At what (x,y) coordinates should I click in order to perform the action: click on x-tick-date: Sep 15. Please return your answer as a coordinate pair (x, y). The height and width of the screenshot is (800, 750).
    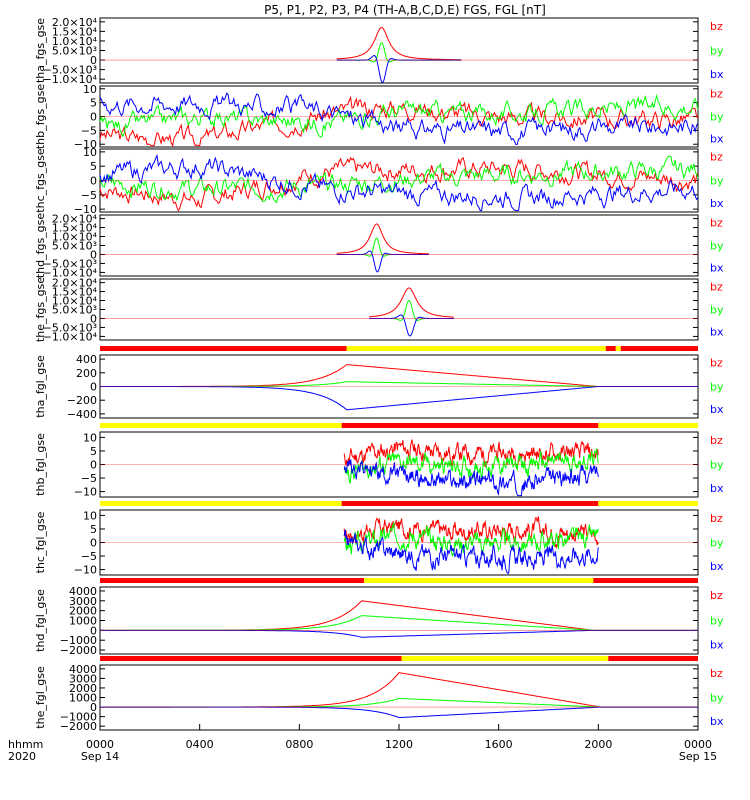
    Looking at the image, I should click on (698, 756).